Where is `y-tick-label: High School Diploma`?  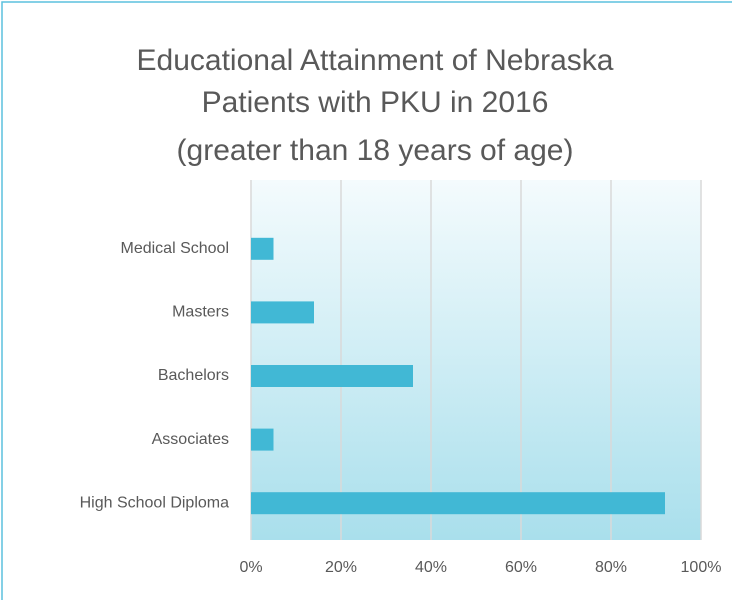
y-tick-label: High School Diploma is located at coordinates (155, 502).